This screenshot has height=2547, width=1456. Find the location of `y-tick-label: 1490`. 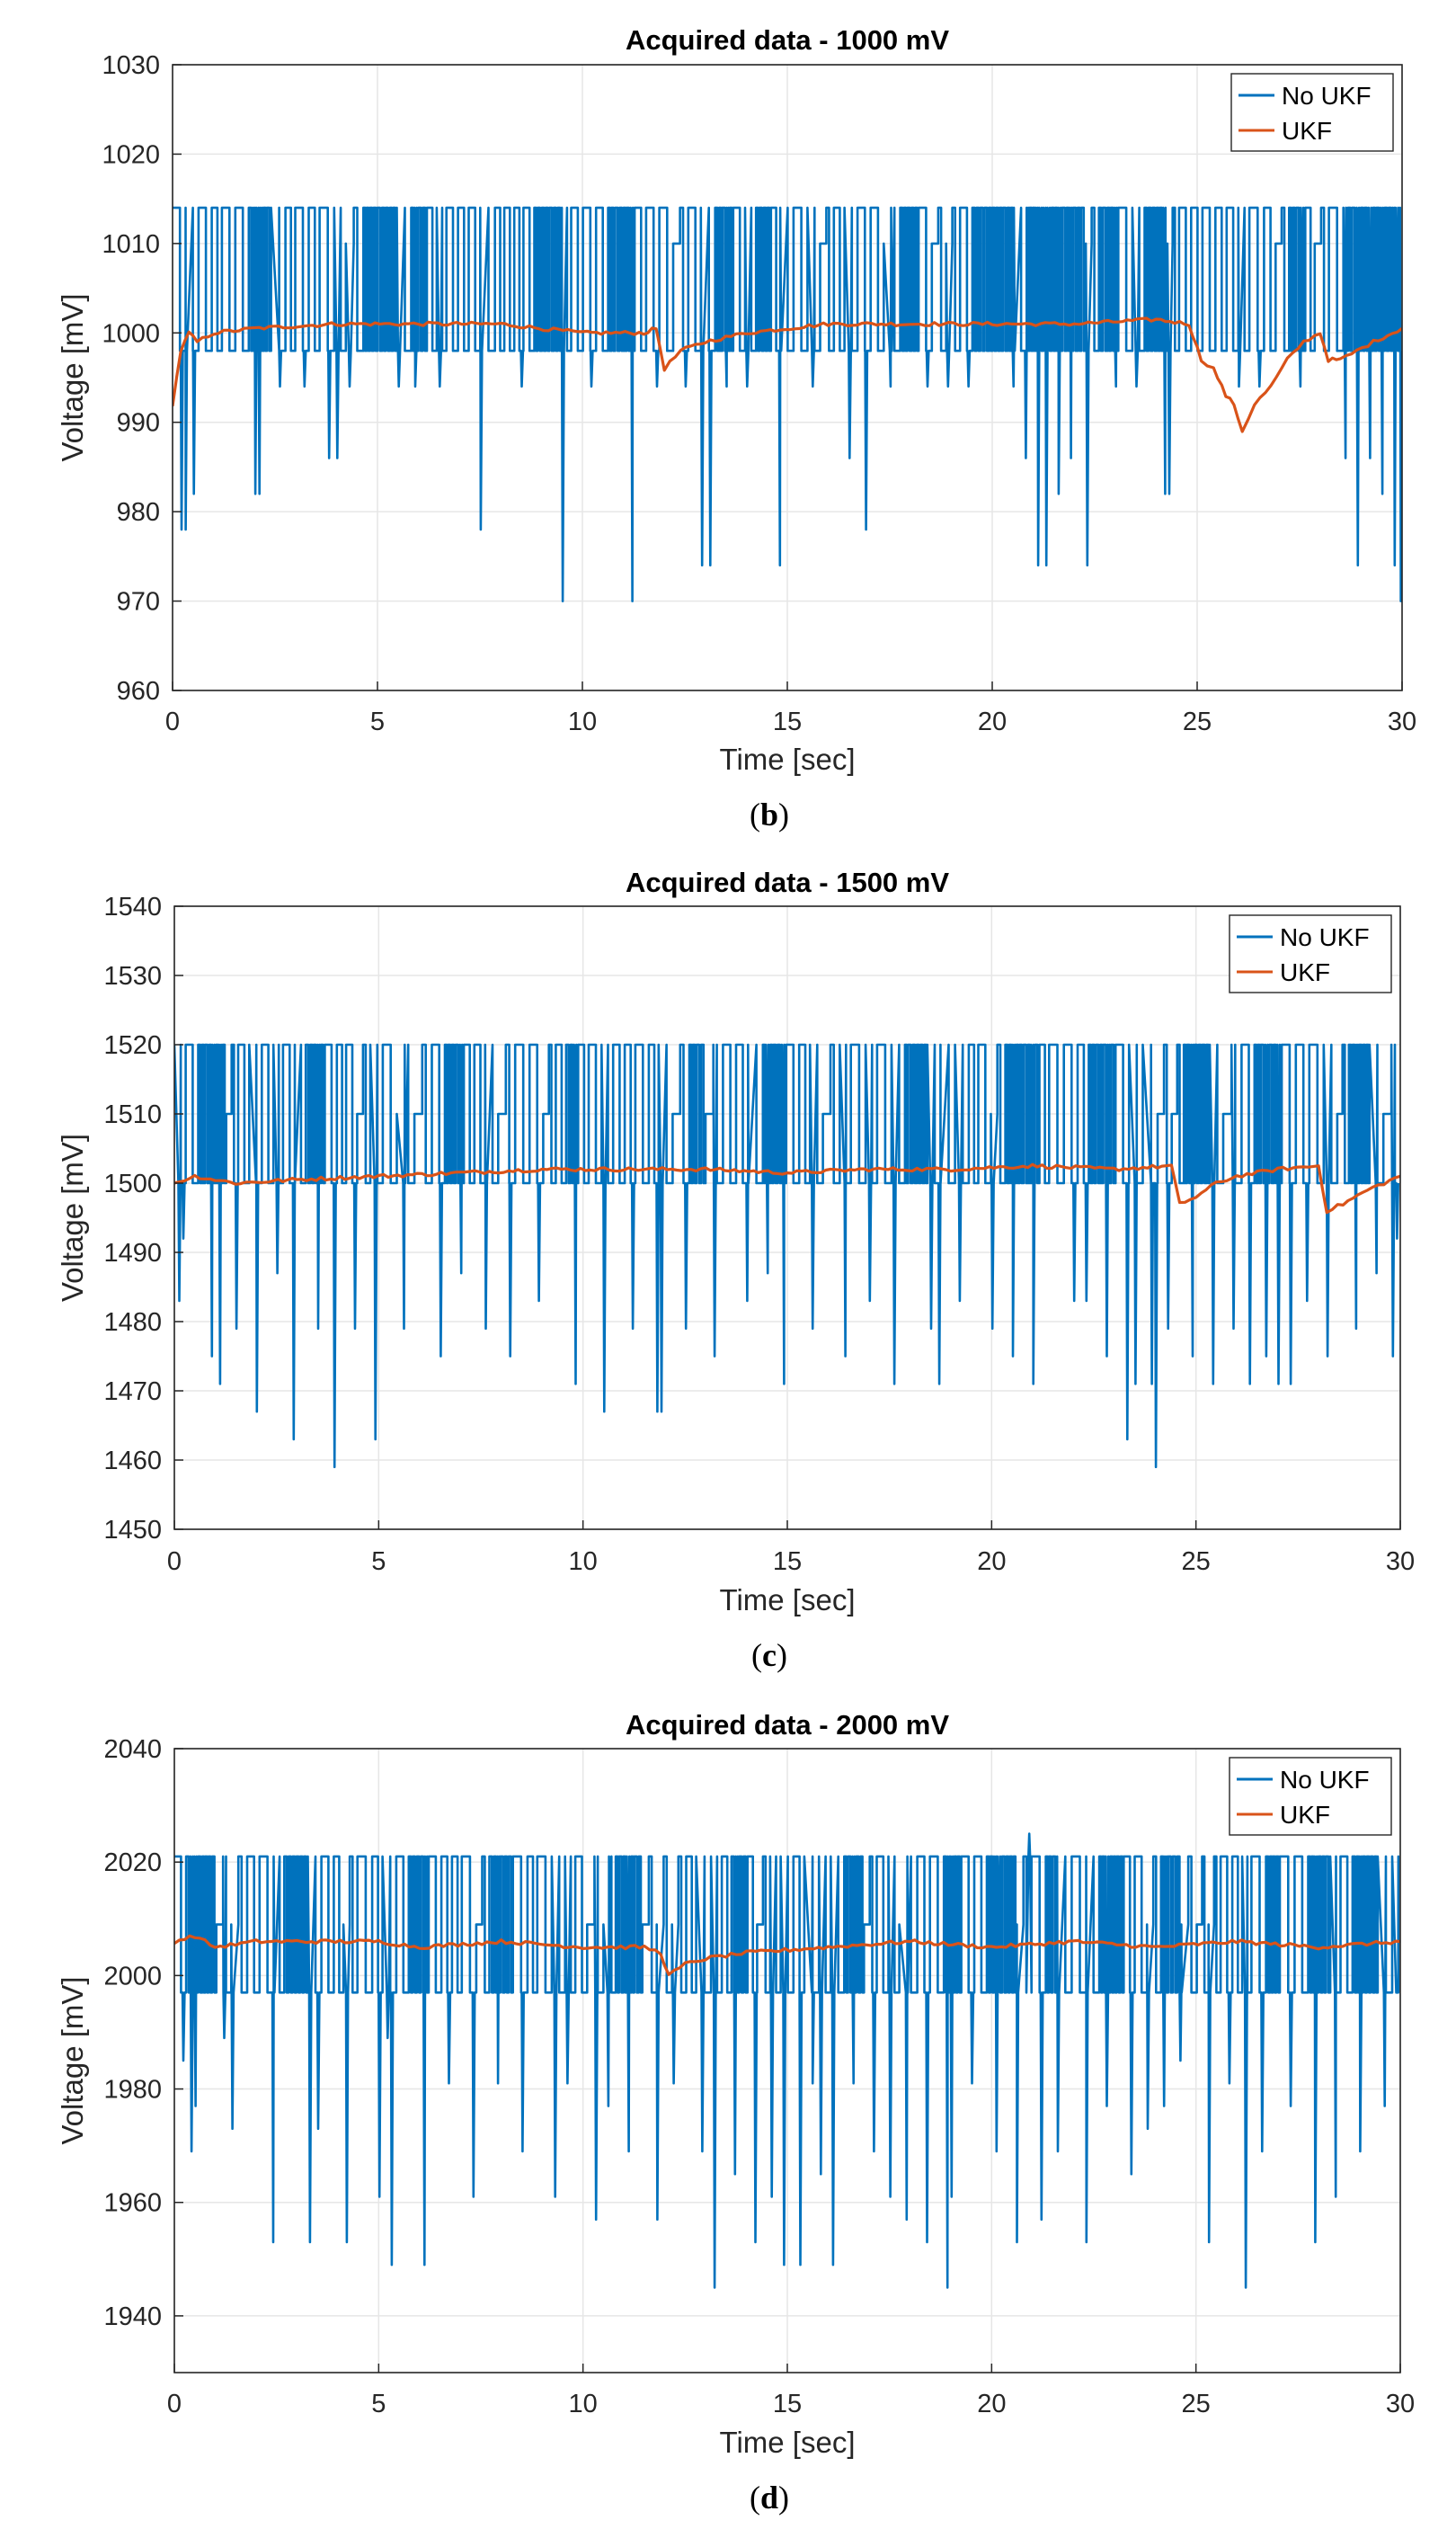

y-tick-label: 1490 is located at coordinates (133, 1253).